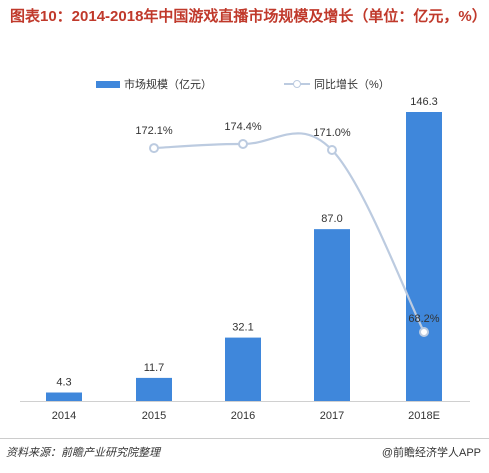 Image resolution: width=489 pixels, height=473 pixels. I want to click on bar-value-label-2015: 11.7, so click(154, 368).